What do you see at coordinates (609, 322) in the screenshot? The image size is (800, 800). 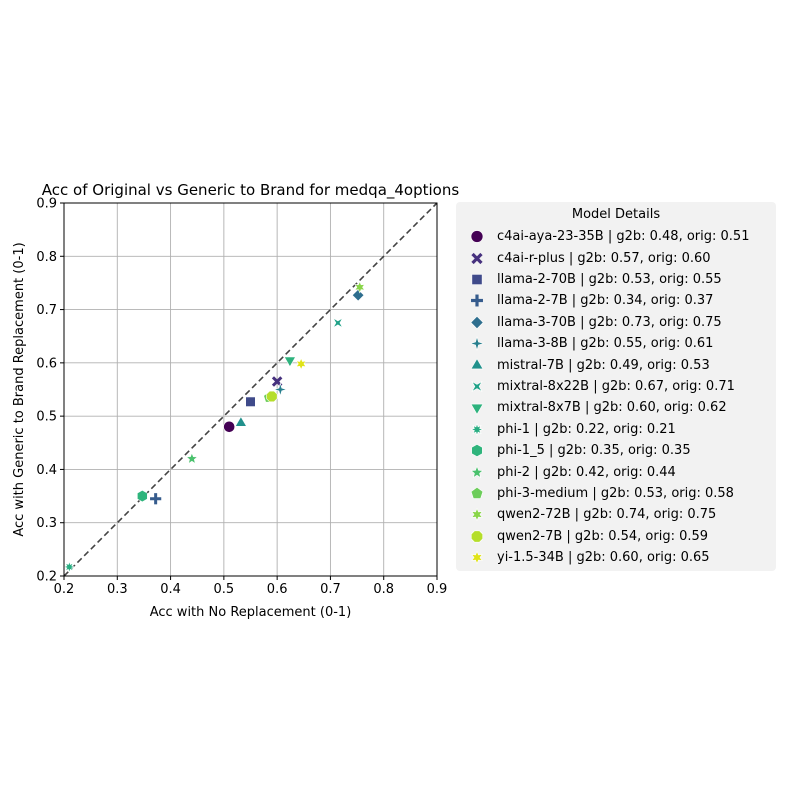 I see `legend-label: llama-3-70B | g2b: 0.73, orig: 0.75` at bounding box center [609, 322].